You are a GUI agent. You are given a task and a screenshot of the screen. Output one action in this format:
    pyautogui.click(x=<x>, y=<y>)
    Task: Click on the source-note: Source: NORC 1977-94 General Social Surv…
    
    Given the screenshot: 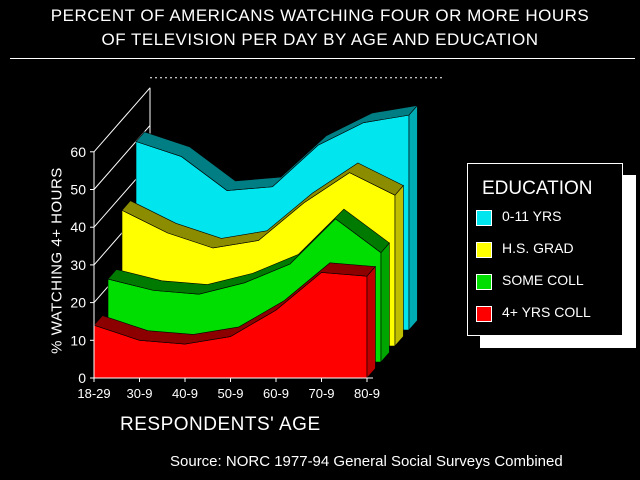 What is the action you would take?
    pyautogui.click(x=366, y=461)
    